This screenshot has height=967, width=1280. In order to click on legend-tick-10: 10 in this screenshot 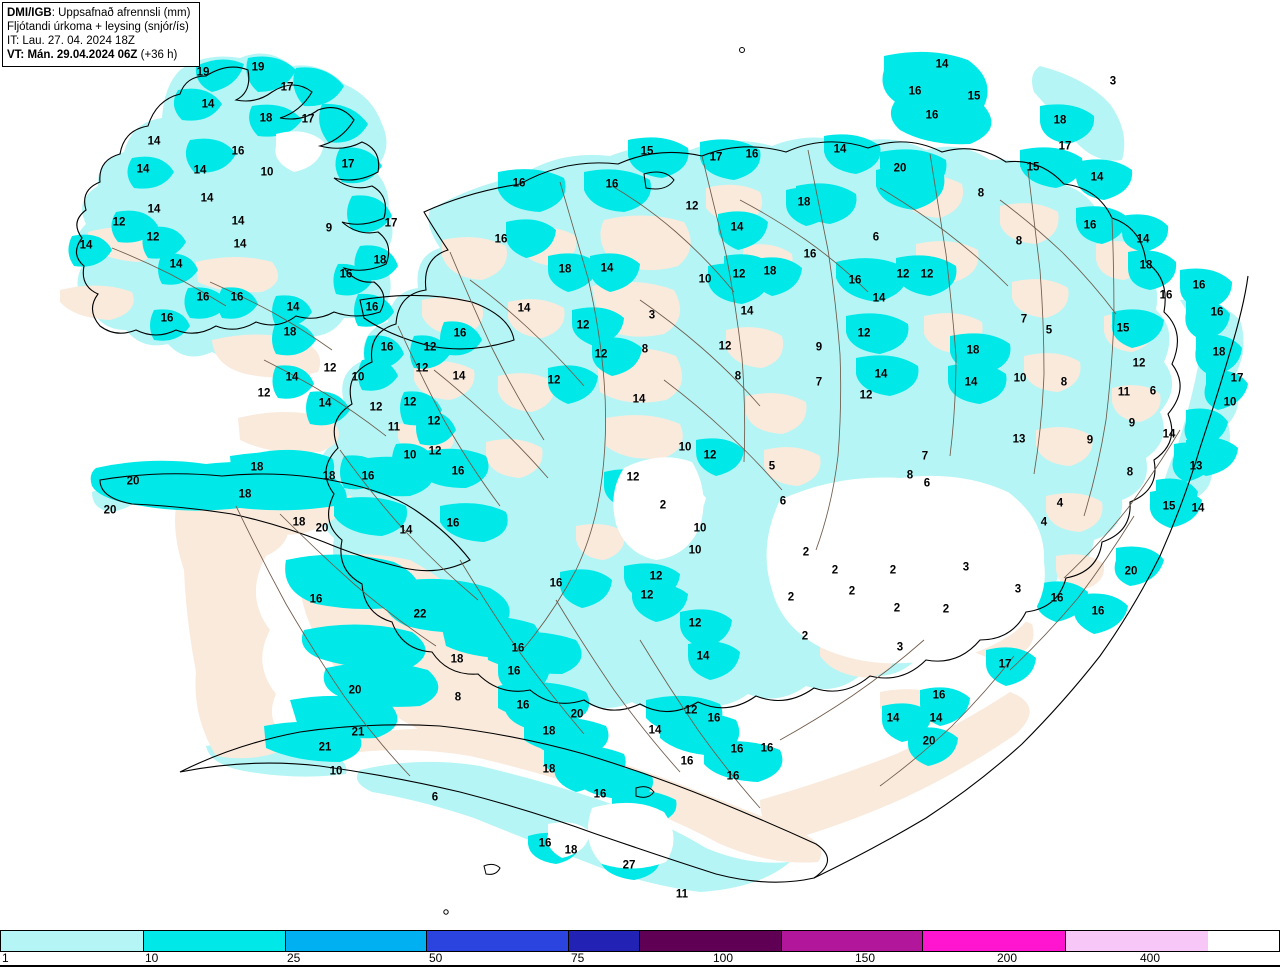, I will do `click(152, 958)`.